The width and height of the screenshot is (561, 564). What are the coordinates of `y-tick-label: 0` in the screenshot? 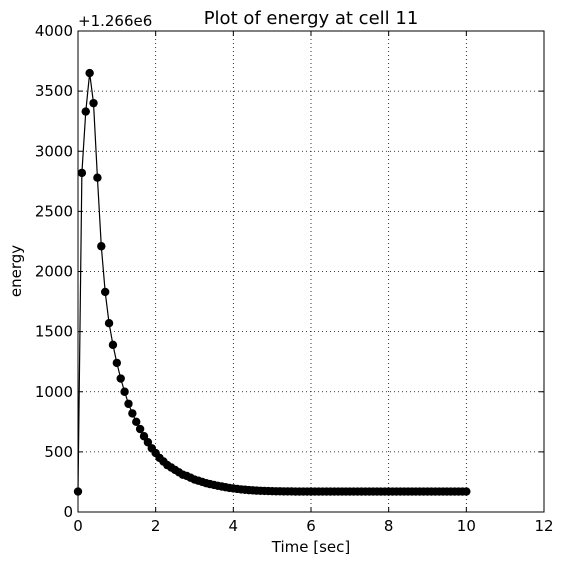 It's located at (68, 512).